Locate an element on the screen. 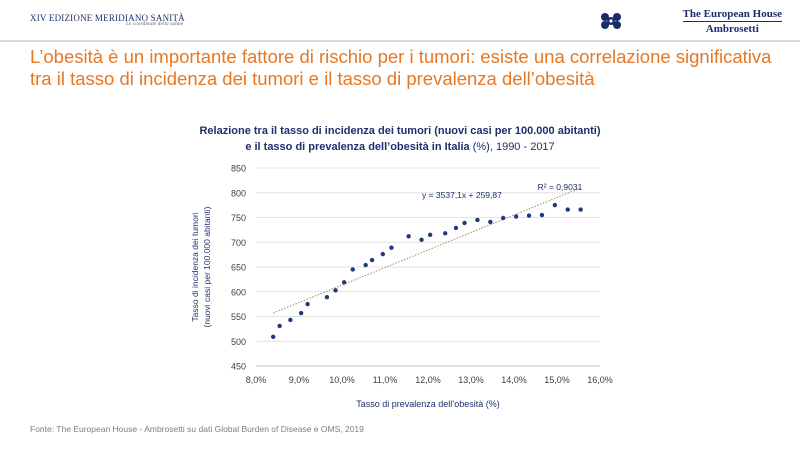  x-tick-label: 16,0% is located at coordinates (600, 380).